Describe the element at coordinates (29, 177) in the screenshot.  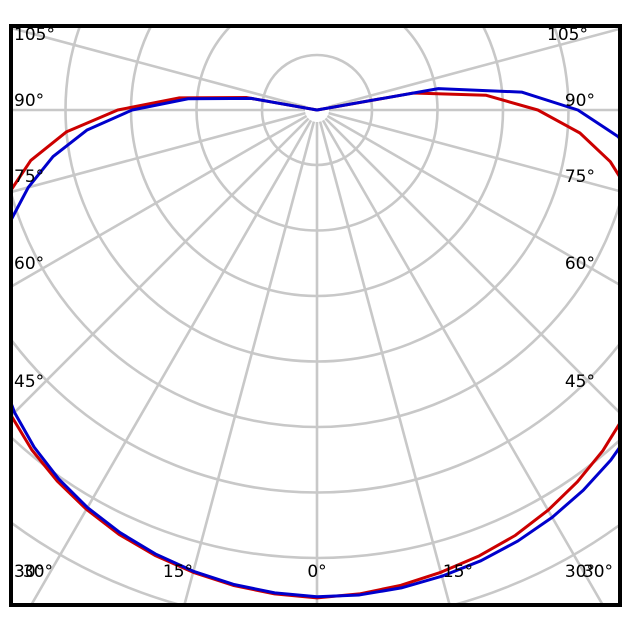
I see `angle-label-left-2: 75°` at that location.